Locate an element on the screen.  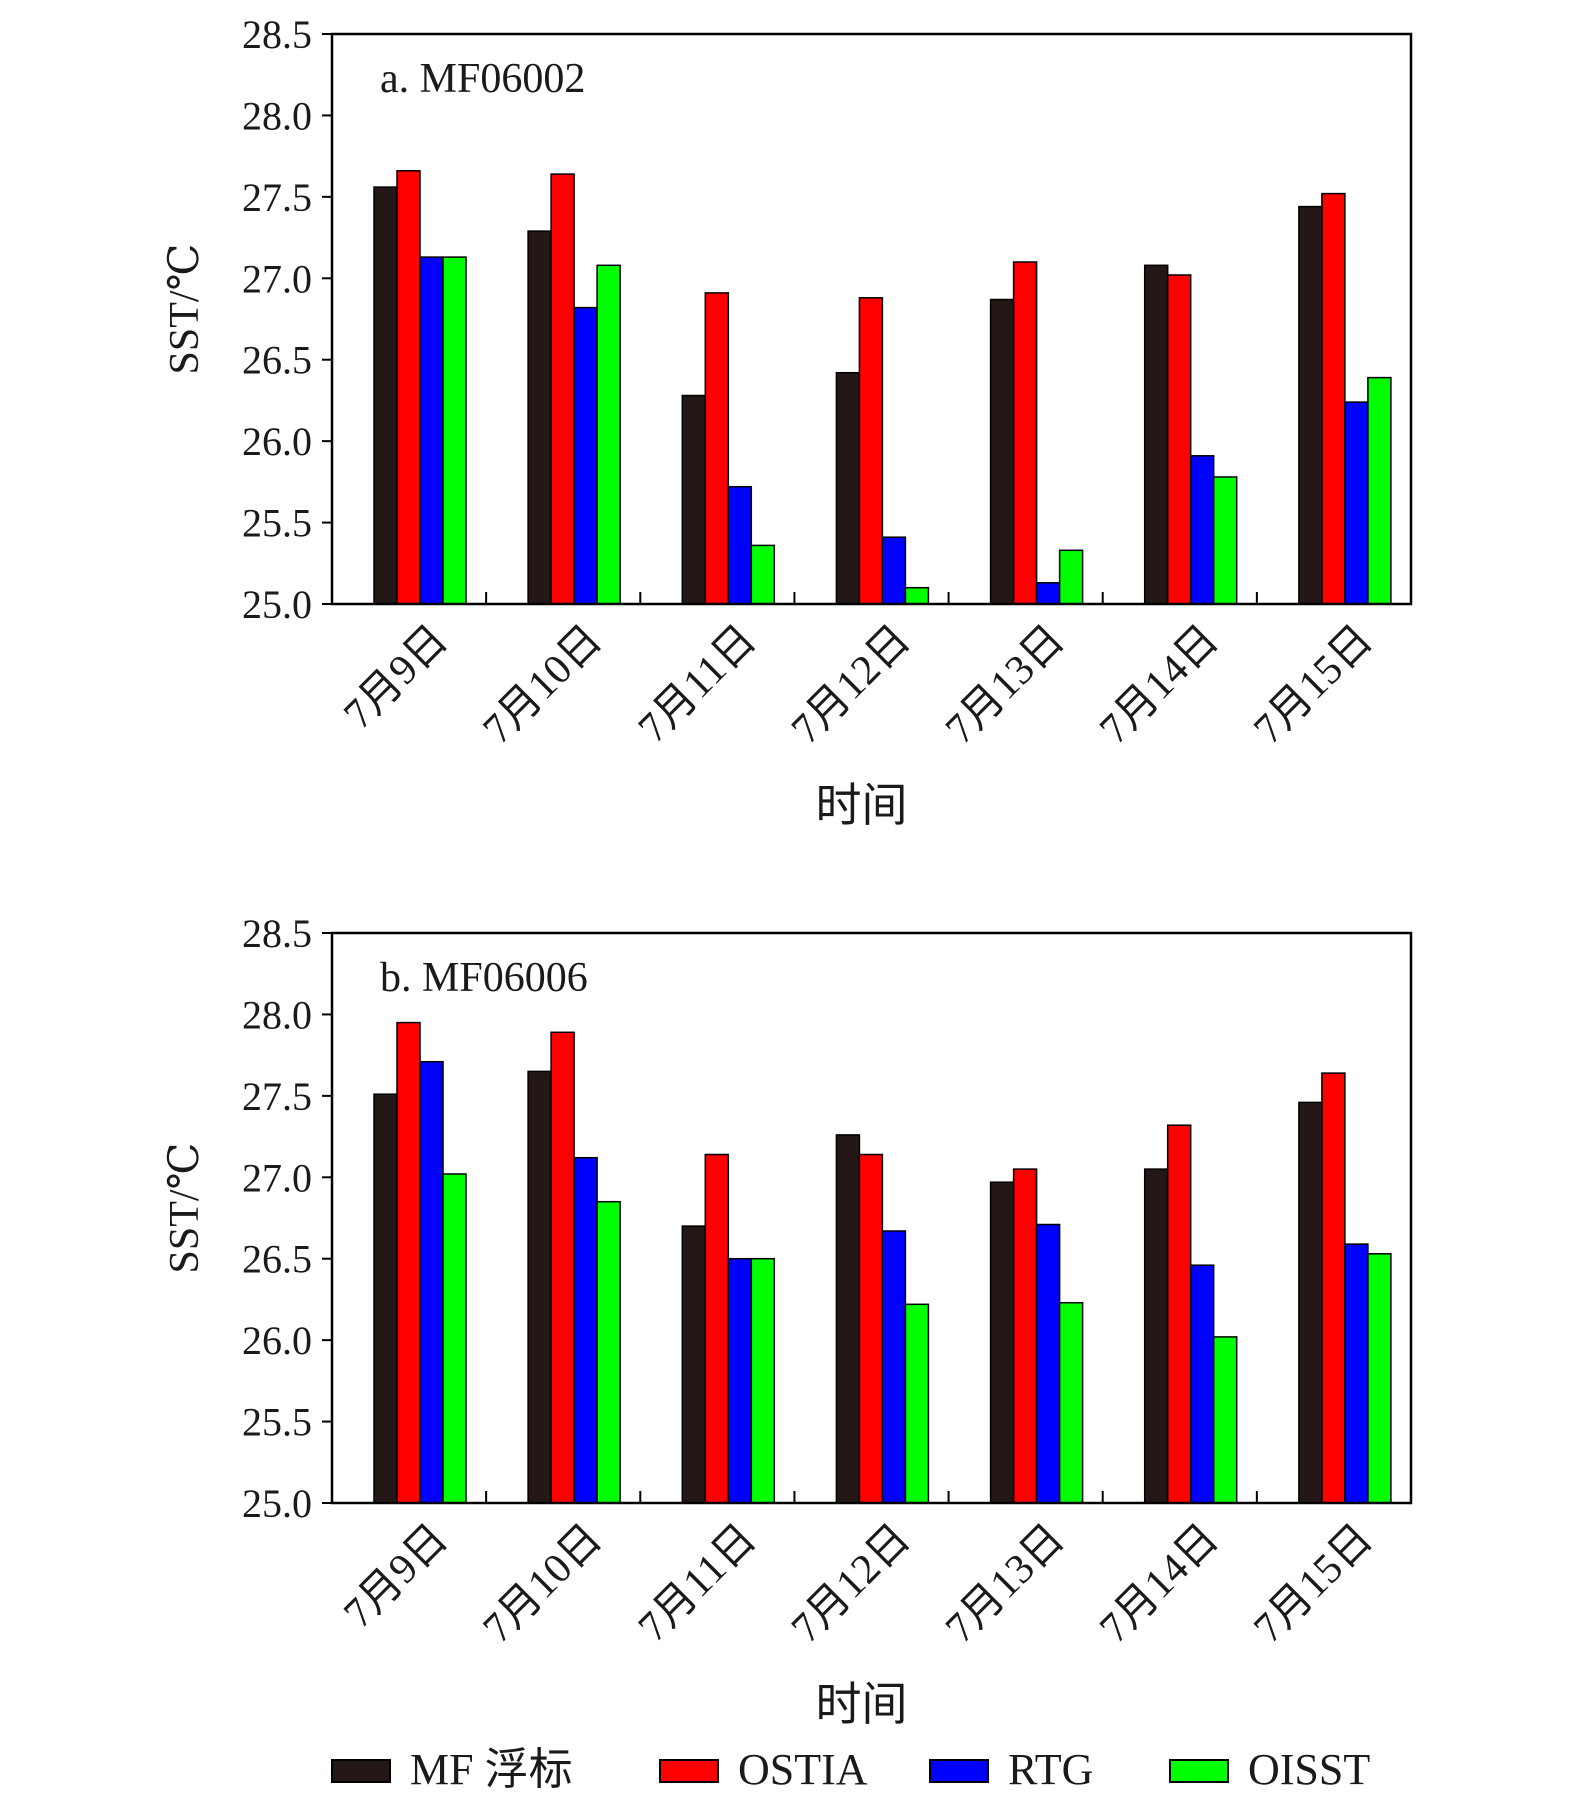
legend-swatch-ostia is located at coordinates (689, 1771).